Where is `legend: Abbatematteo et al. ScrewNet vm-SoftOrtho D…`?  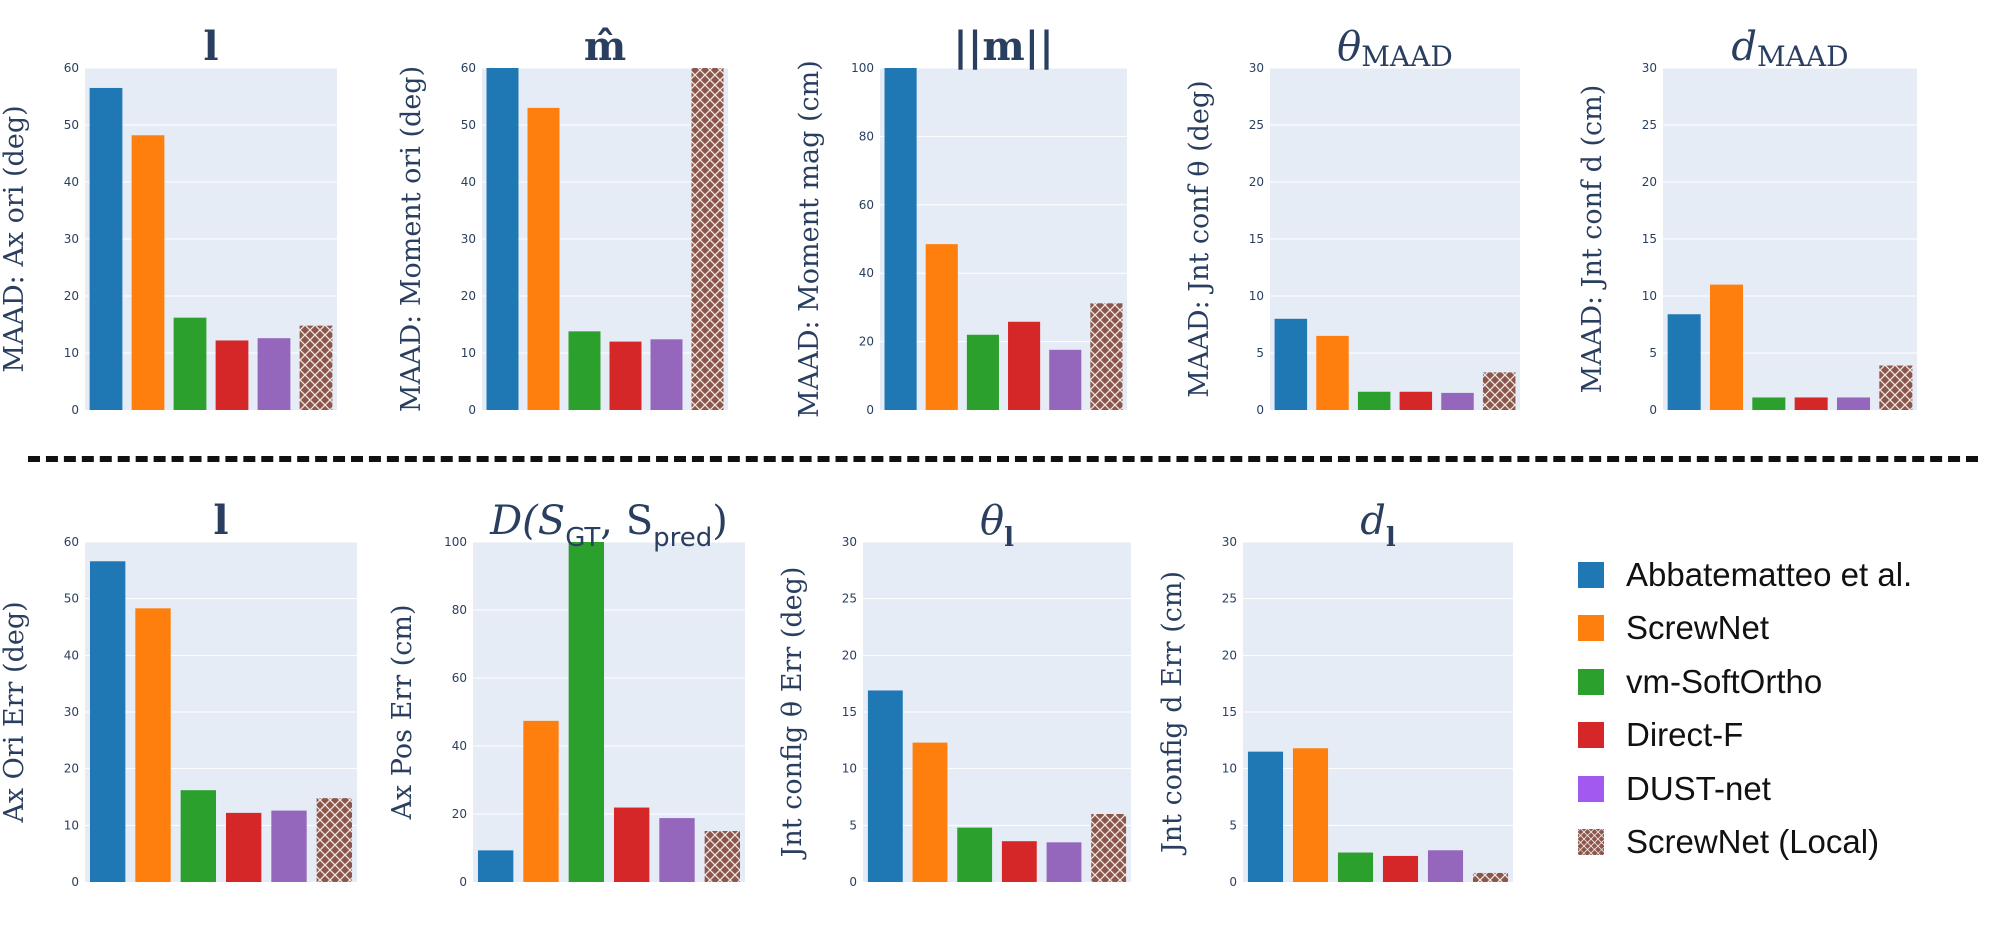
legend: Abbatematteo et al. ScrewNet vm-SoftOrtho D… is located at coordinates (1783, 708).